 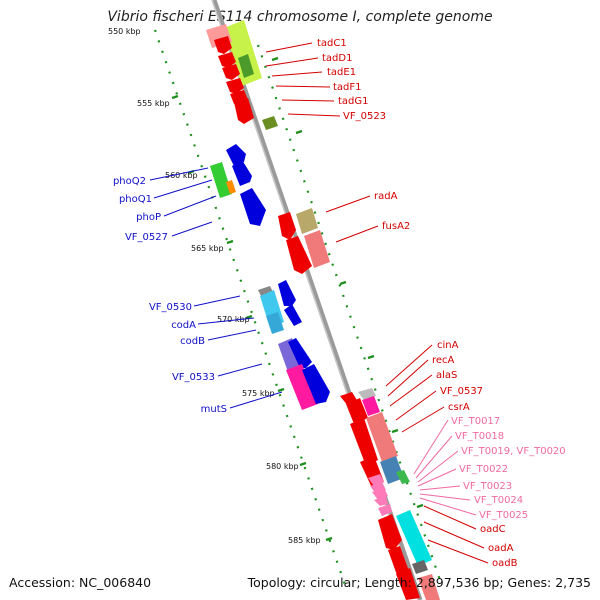 I want to click on trna-label: VF_T0025, so click(x=503, y=515).